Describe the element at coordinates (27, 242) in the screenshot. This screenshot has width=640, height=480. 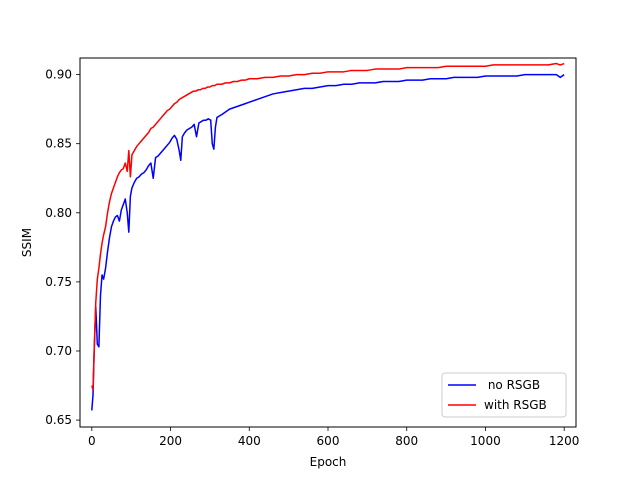
I see `y-axis-label: SSIM` at that location.